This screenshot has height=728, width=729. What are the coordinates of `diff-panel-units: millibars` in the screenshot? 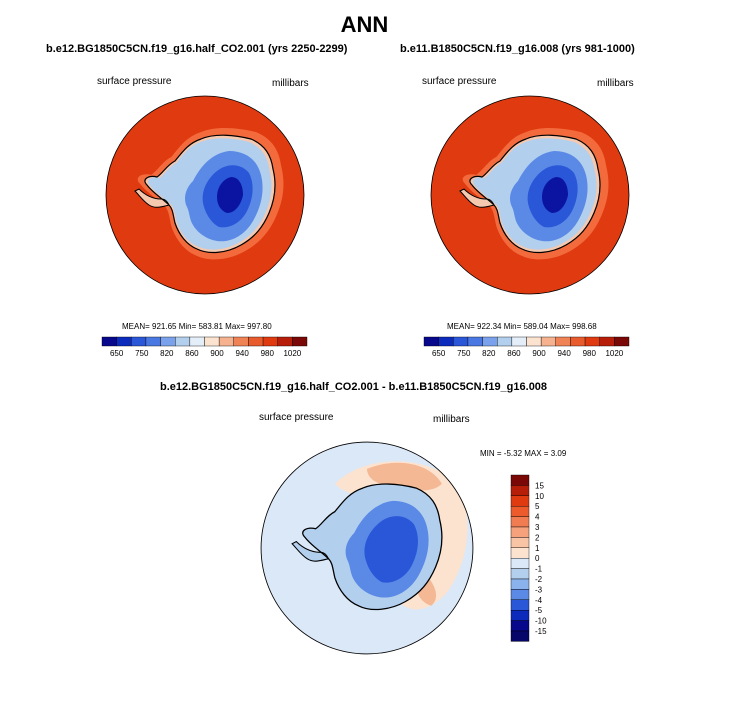 It's located at (451, 419).